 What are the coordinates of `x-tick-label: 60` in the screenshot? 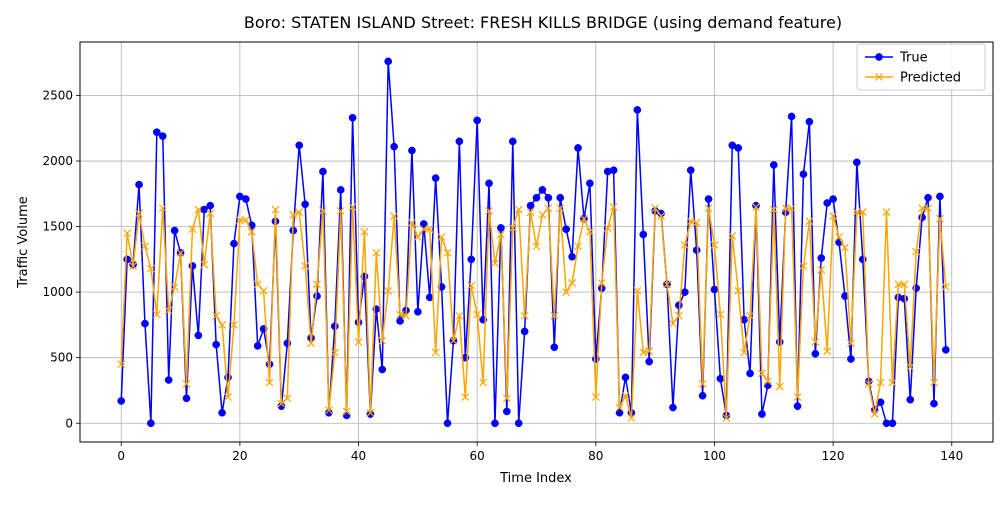 It's located at (477, 456).